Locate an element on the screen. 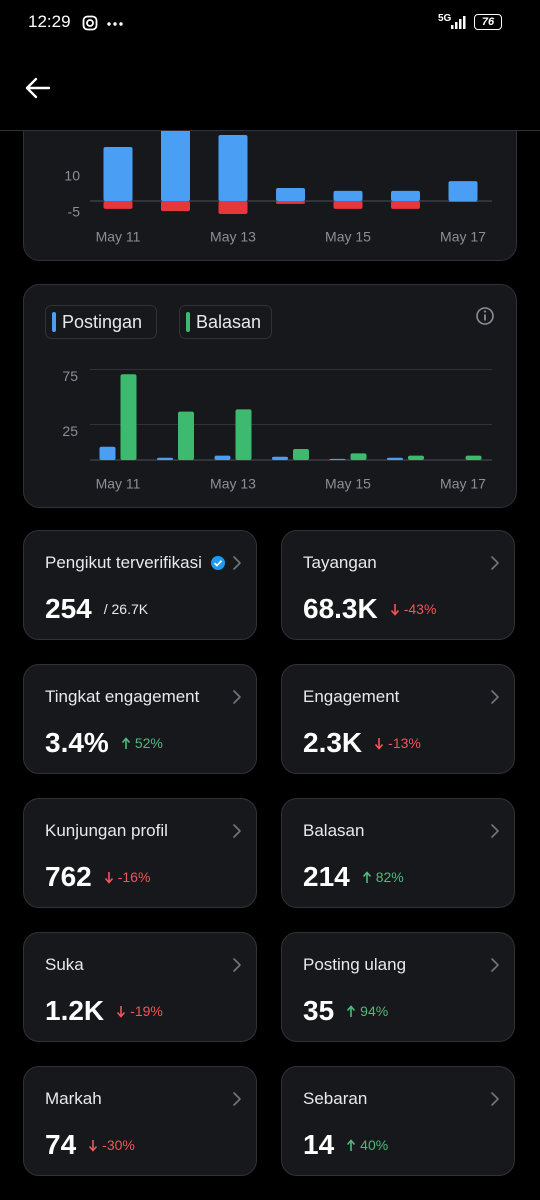 The width and height of the screenshot is (540, 1200). metric-value: 214 is located at coordinates (326, 876).